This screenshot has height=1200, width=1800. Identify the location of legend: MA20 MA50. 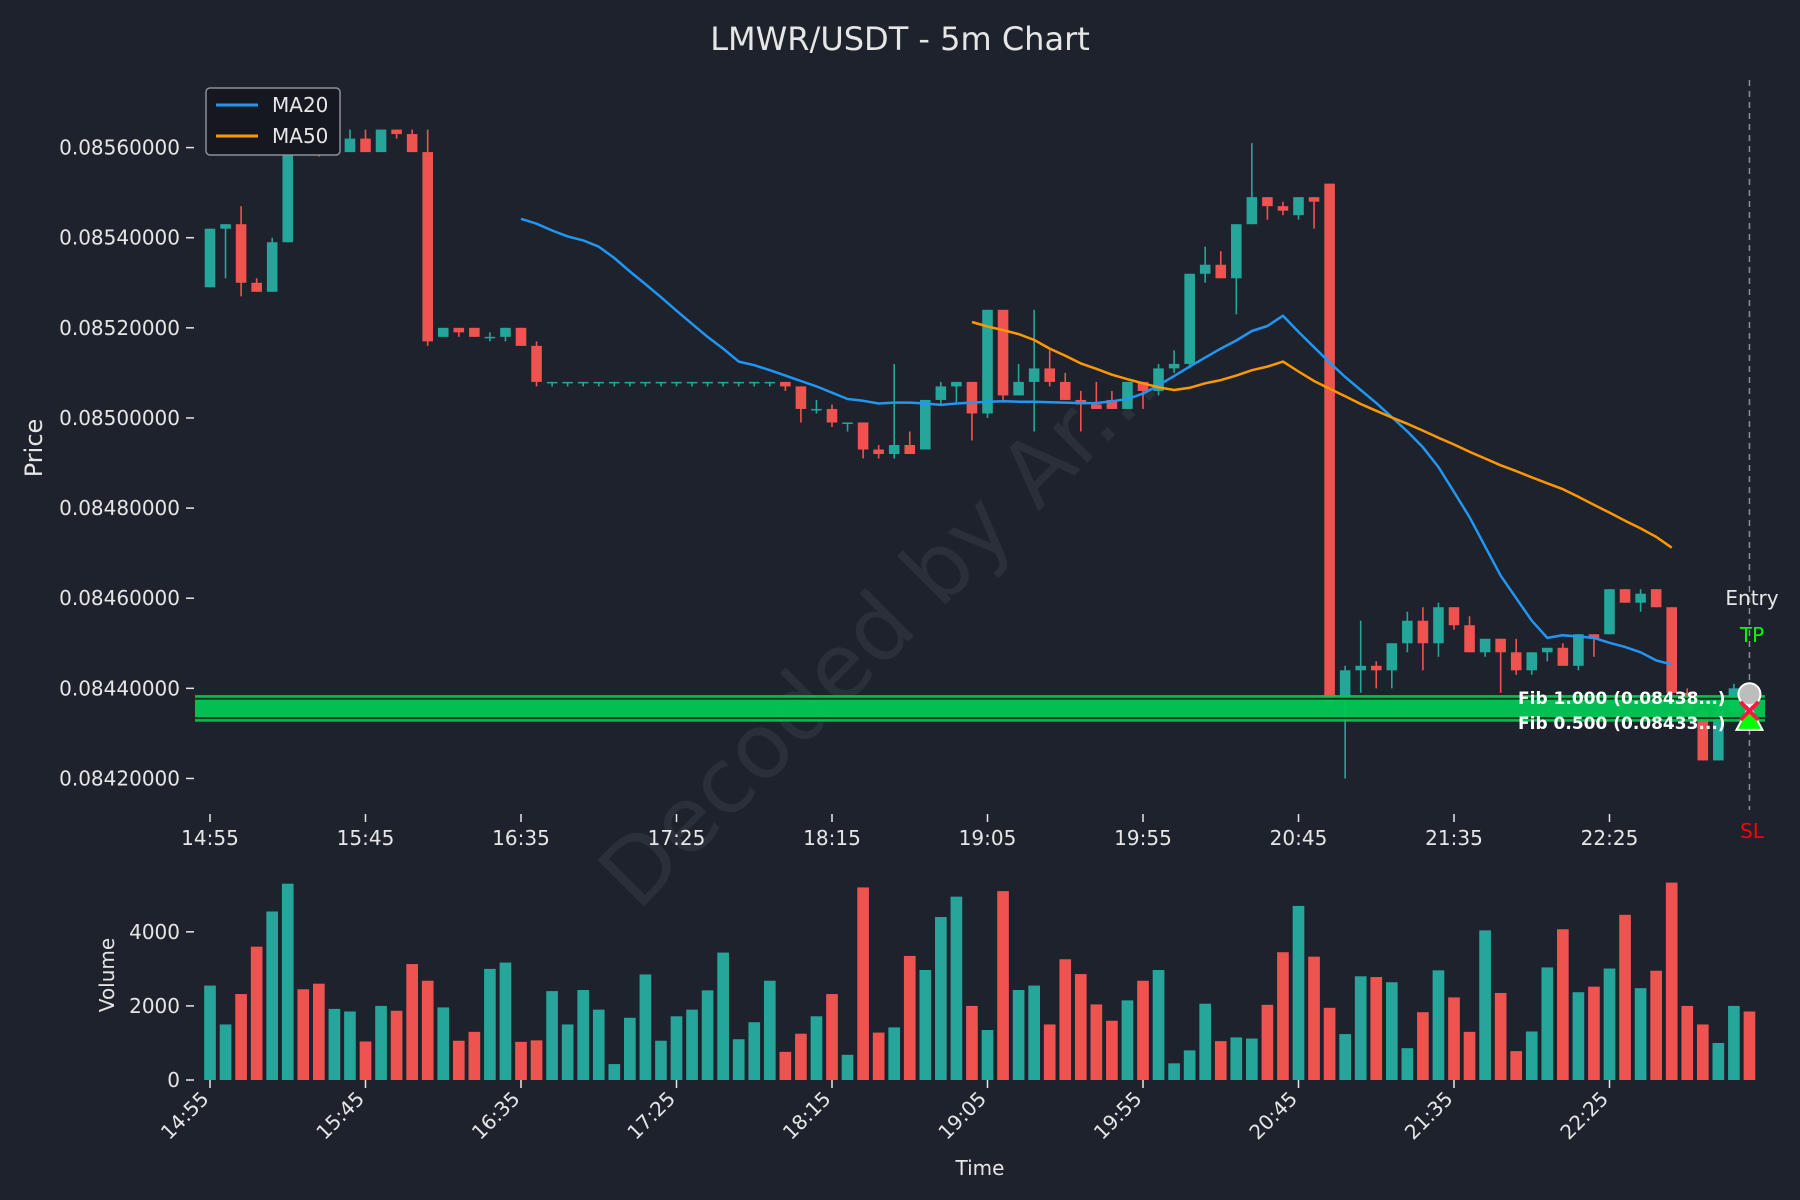
(273, 121).